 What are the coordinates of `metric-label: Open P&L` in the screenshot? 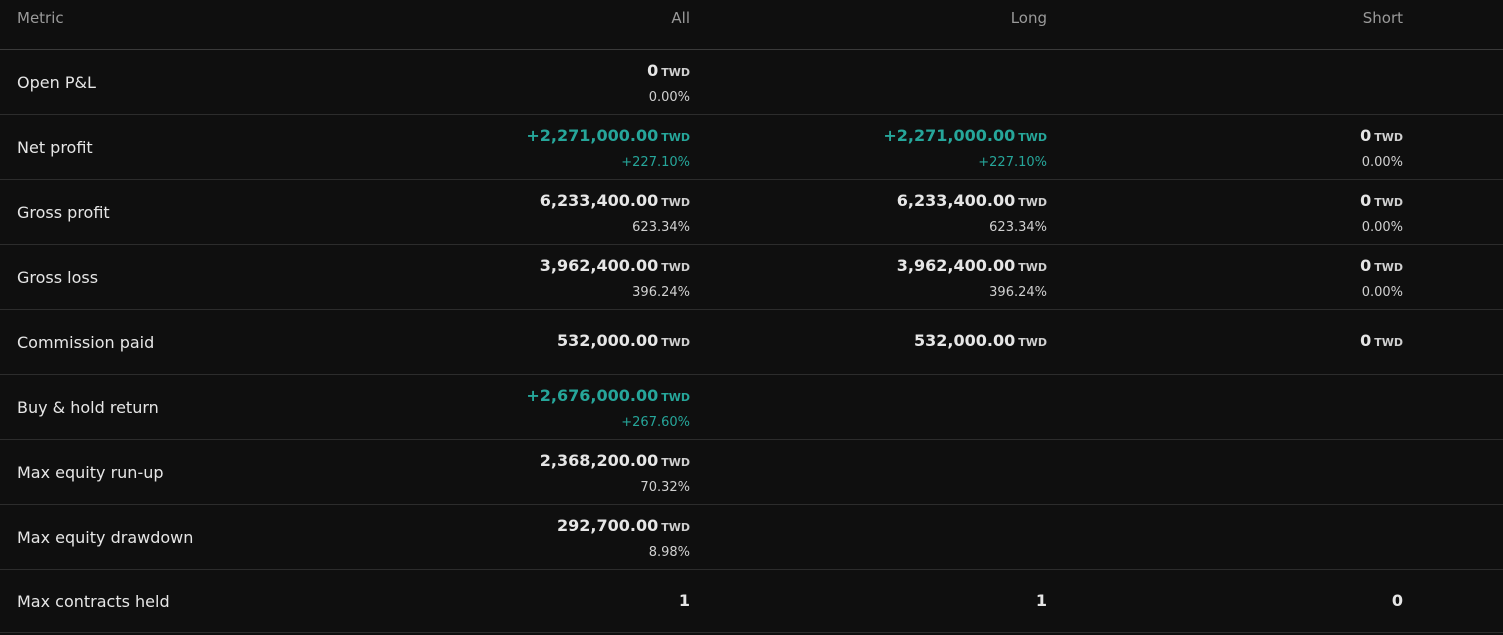 It's located at (56, 82).